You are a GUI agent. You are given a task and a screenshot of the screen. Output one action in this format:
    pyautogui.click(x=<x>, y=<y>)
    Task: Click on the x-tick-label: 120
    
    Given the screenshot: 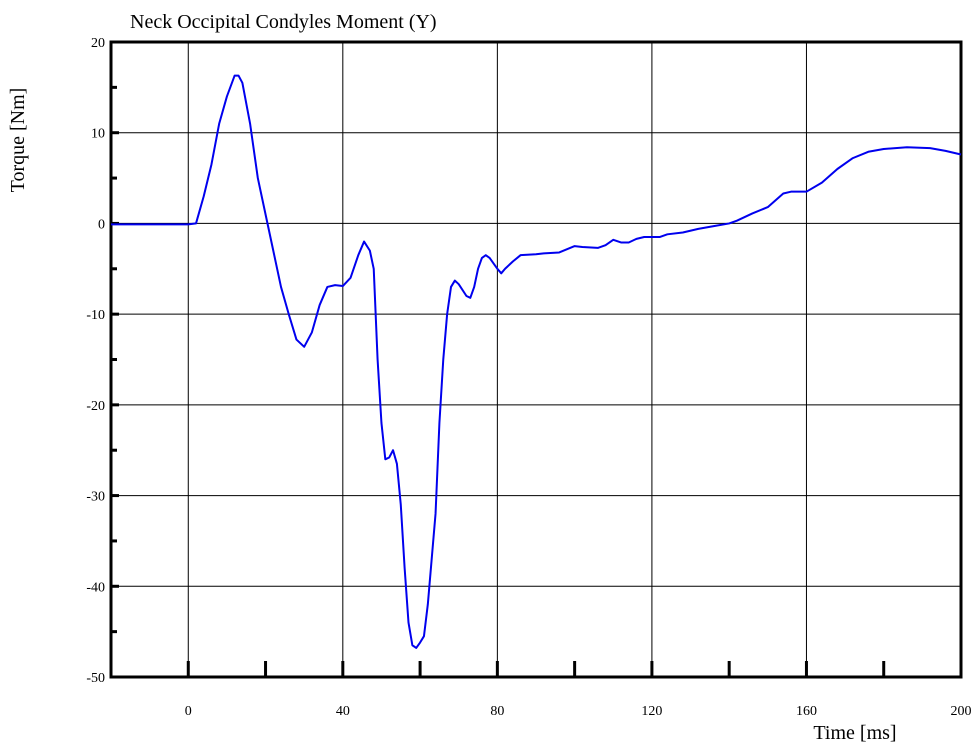 What is the action you would take?
    pyautogui.click(x=651, y=711)
    